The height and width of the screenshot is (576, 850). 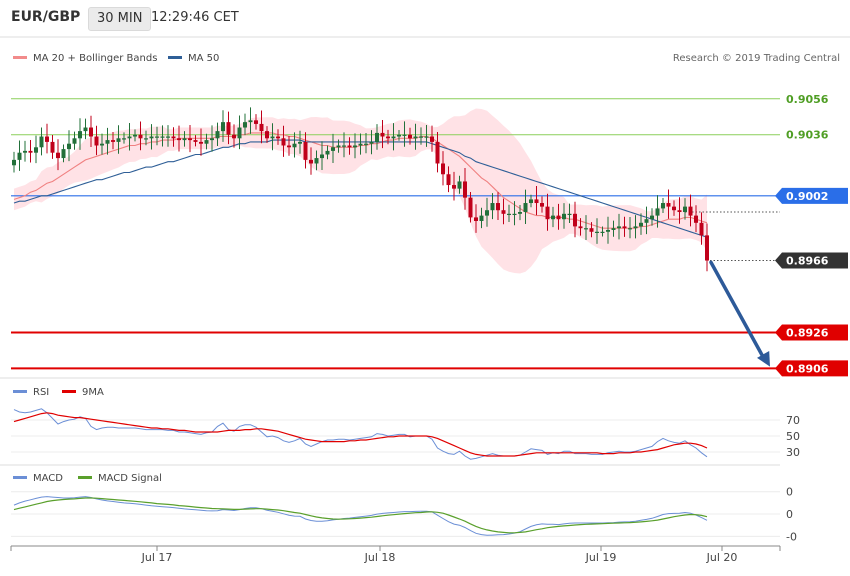 What do you see at coordinates (793, 452) in the screenshot?
I see `rsi-tick-label-2: 30` at bounding box center [793, 452].